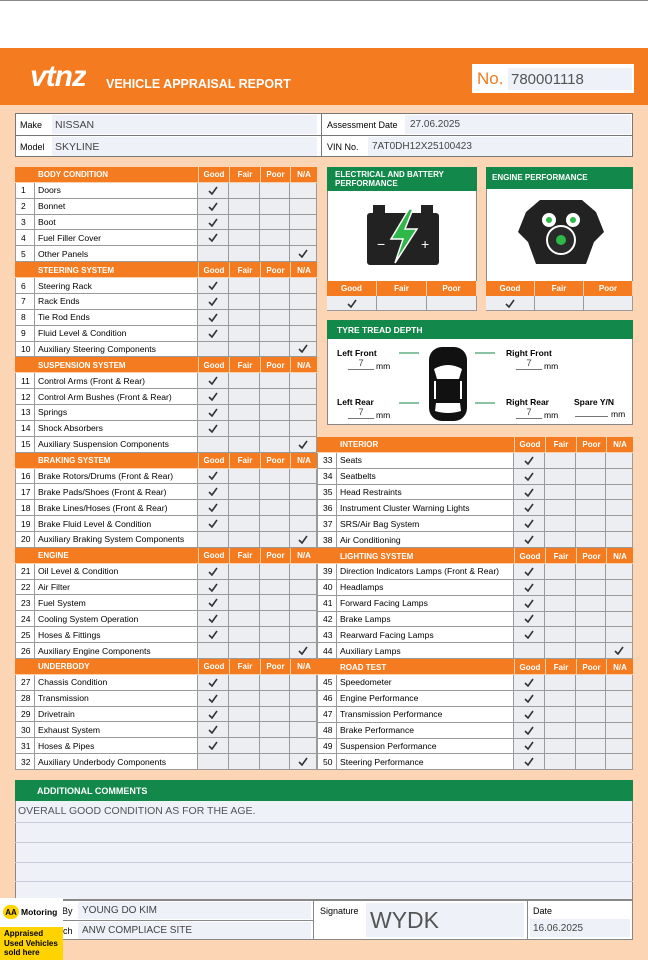  What do you see at coordinates (425, 698) in the screenshot?
I see `row-item: Engine Performance` at bounding box center [425, 698].